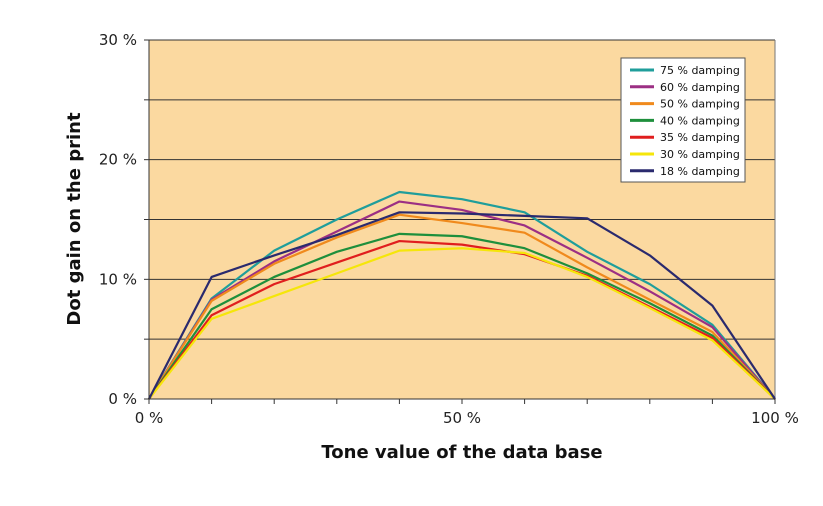  I want to click on legend-label: 60 % damping, so click(700, 87).